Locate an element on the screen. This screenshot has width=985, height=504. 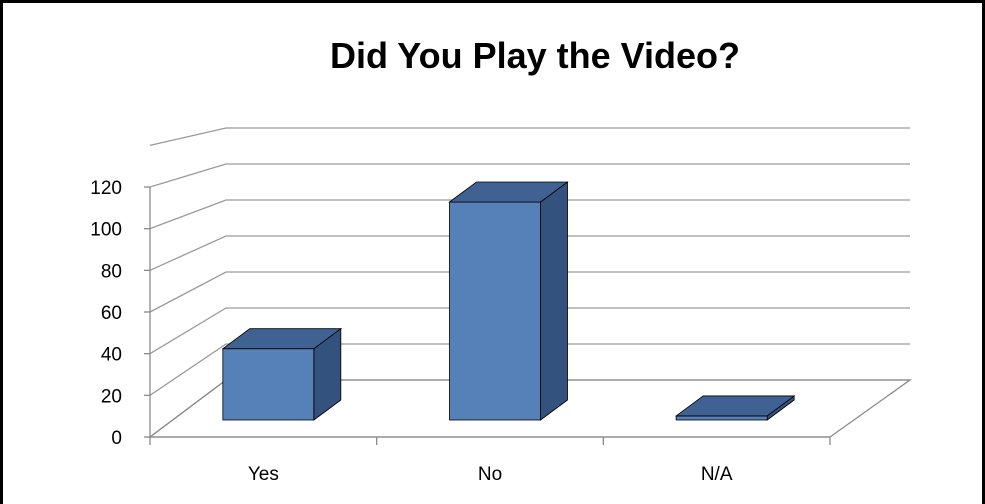
y-tick-label: 40 is located at coordinates (111, 355).